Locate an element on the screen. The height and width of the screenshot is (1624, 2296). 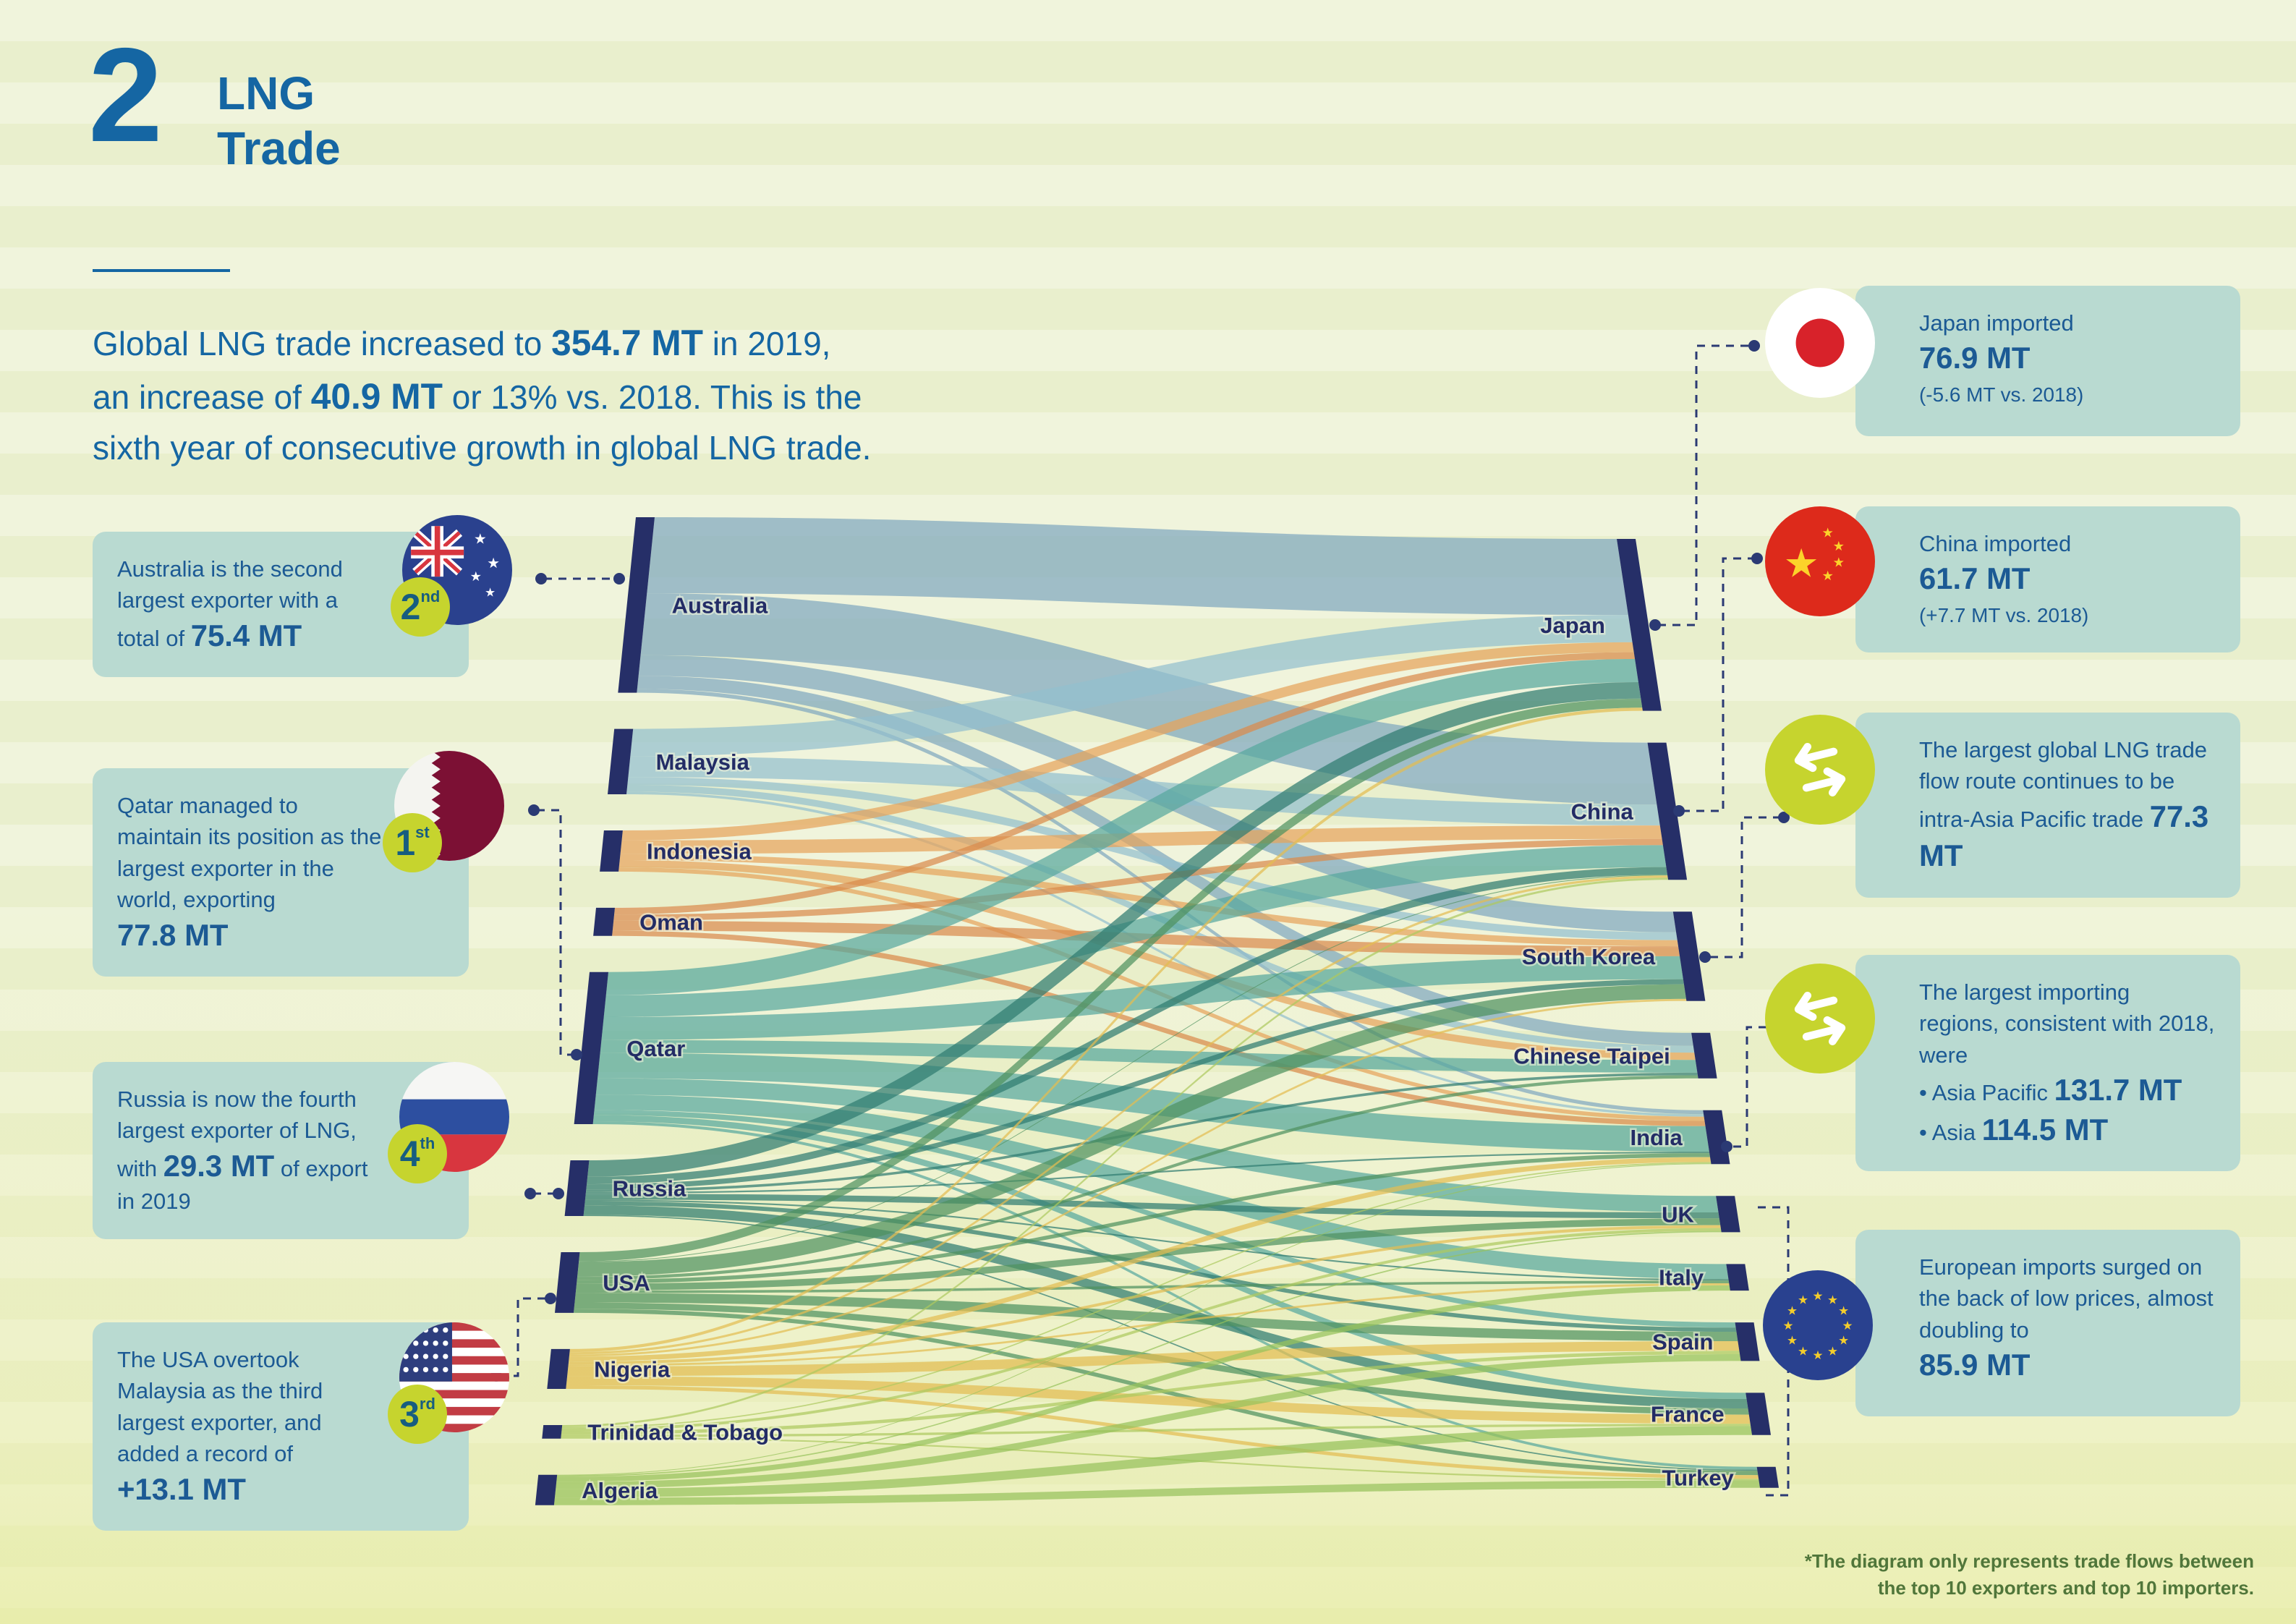
flow-Australia-to-South Korea is located at coordinates (1157, 793).